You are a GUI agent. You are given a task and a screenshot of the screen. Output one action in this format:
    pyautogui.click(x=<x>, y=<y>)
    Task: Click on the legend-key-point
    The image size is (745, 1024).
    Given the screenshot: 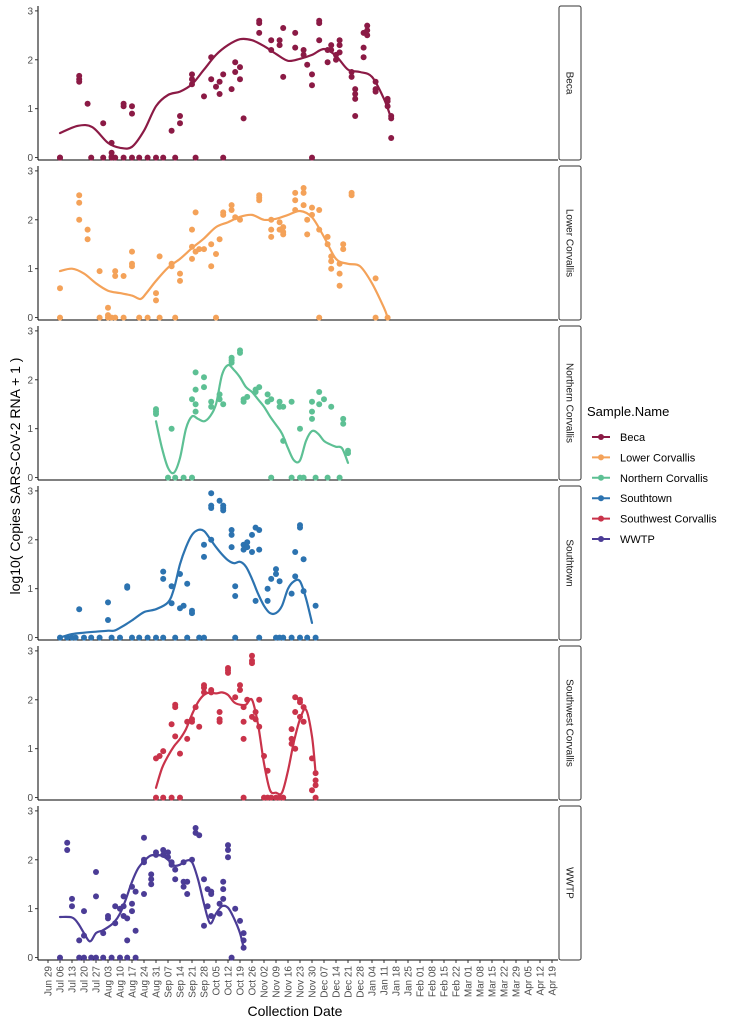 What is the action you would take?
    pyautogui.click(x=601, y=518)
    